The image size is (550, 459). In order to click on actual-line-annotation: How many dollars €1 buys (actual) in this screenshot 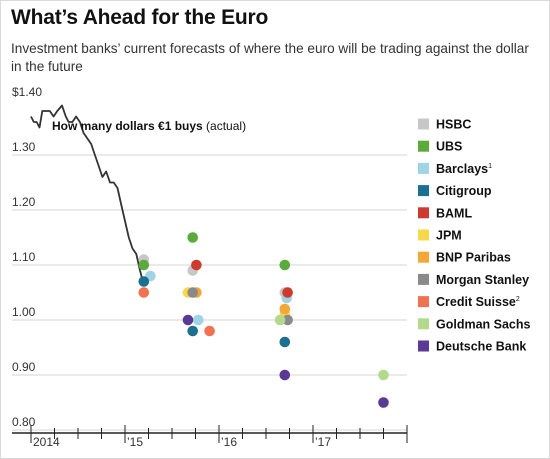, I will do `click(149, 126)`.